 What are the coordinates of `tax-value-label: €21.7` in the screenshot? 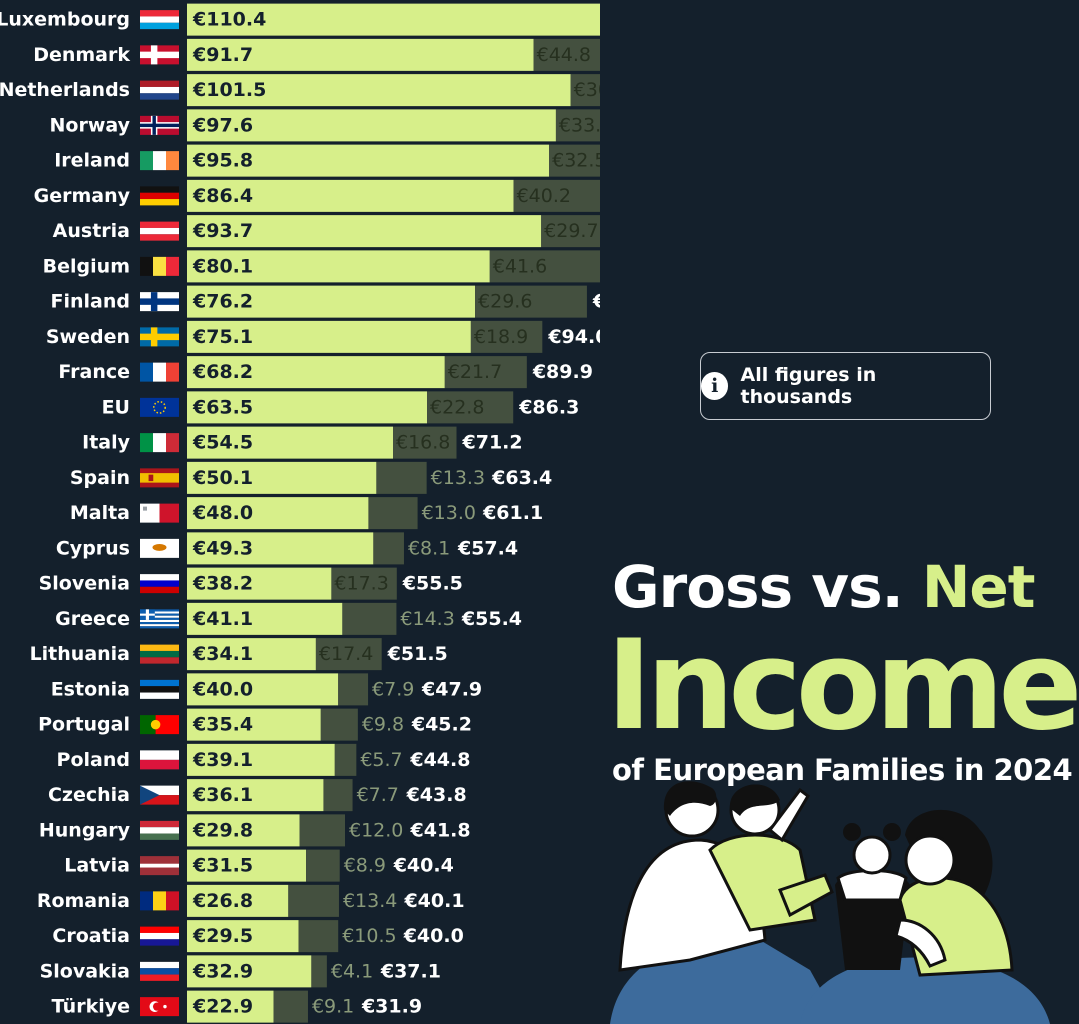 It's located at (475, 372).